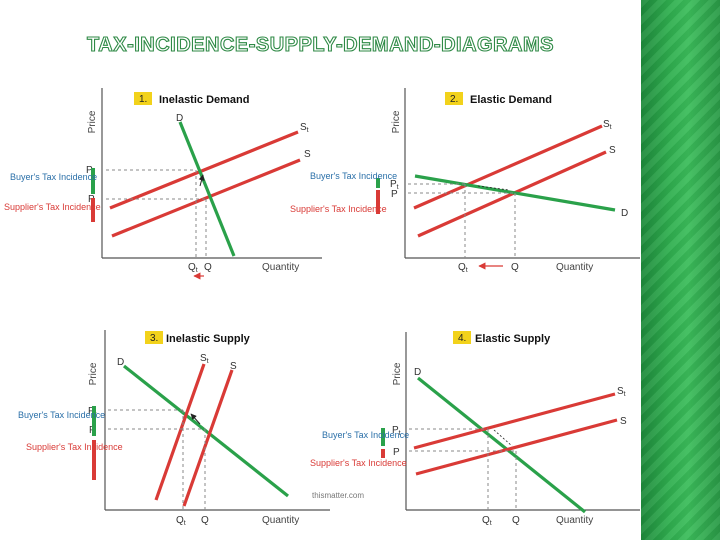 The image size is (720, 540). What do you see at coordinates (320, 44) in the screenshot?
I see `slide-title: TAX-INCIDENCE-SUPPLY-DEMAND-DIAGRAMS` at bounding box center [320, 44].